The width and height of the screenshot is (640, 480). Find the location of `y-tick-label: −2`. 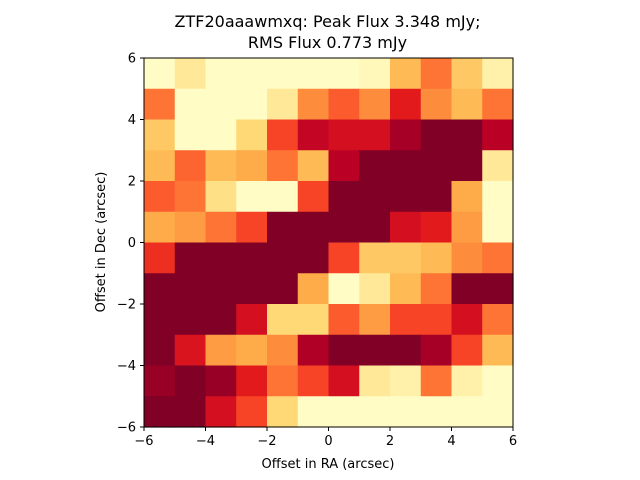

y-tick-label: −2 is located at coordinates (126, 305).